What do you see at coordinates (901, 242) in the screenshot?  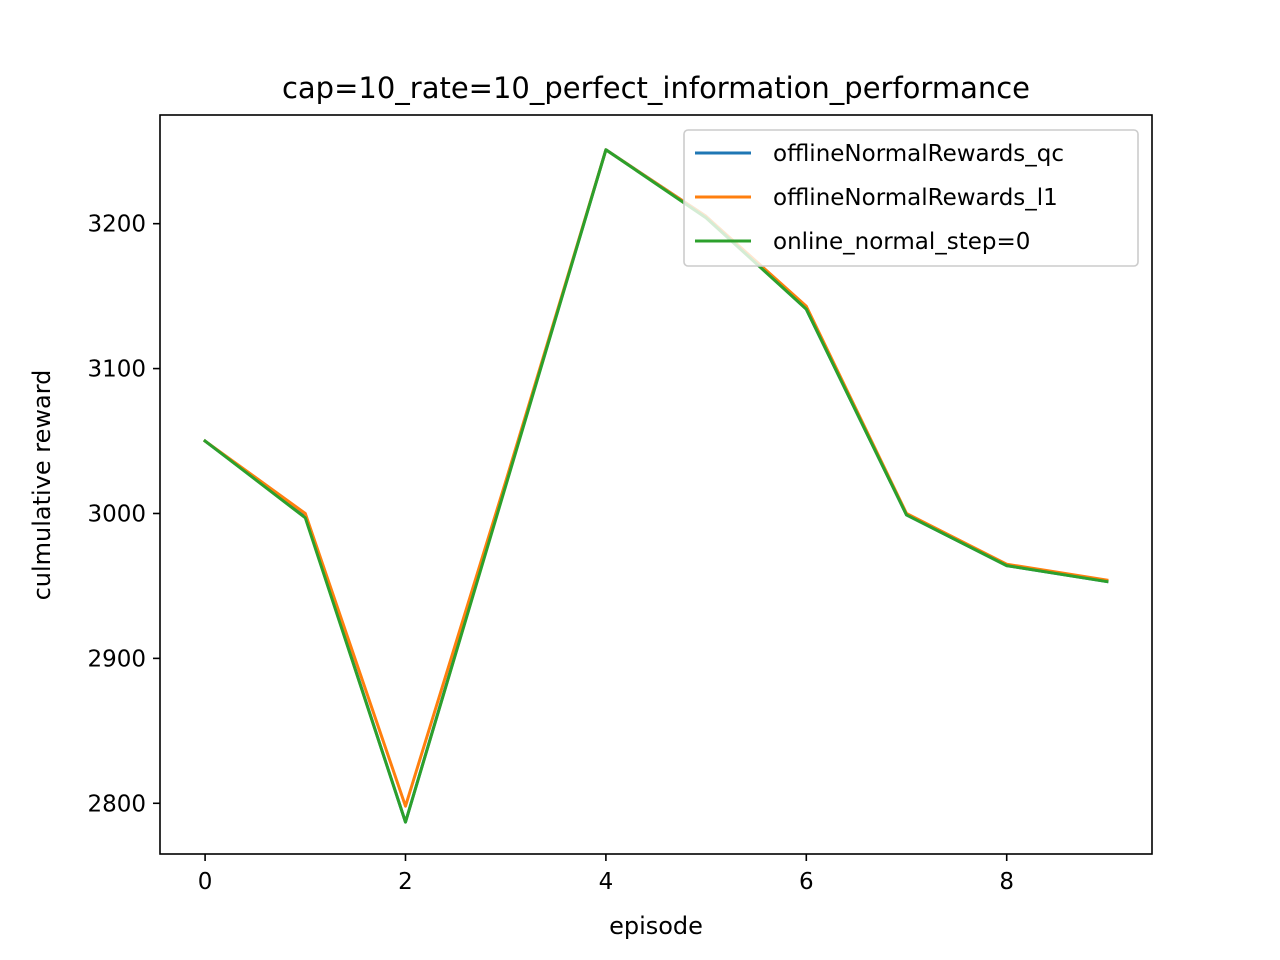 I see `legend-label: online_normal_step=0` at bounding box center [901, 242].